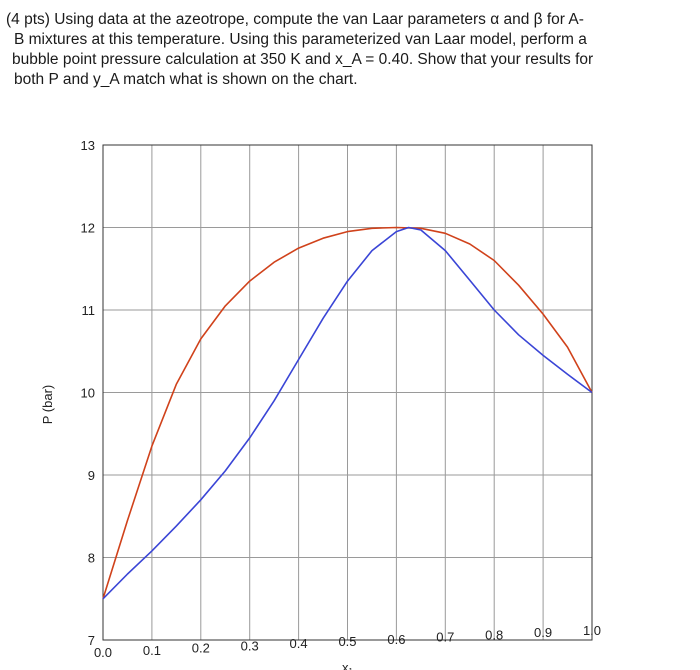  I want to click on y-tick-label: 10, so click(88, 393).